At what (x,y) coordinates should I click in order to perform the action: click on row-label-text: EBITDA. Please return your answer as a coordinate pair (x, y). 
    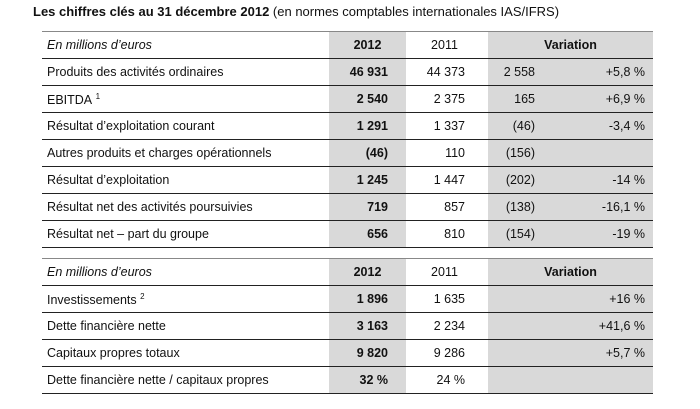
    Looking at the image, I should click on (70, 99).